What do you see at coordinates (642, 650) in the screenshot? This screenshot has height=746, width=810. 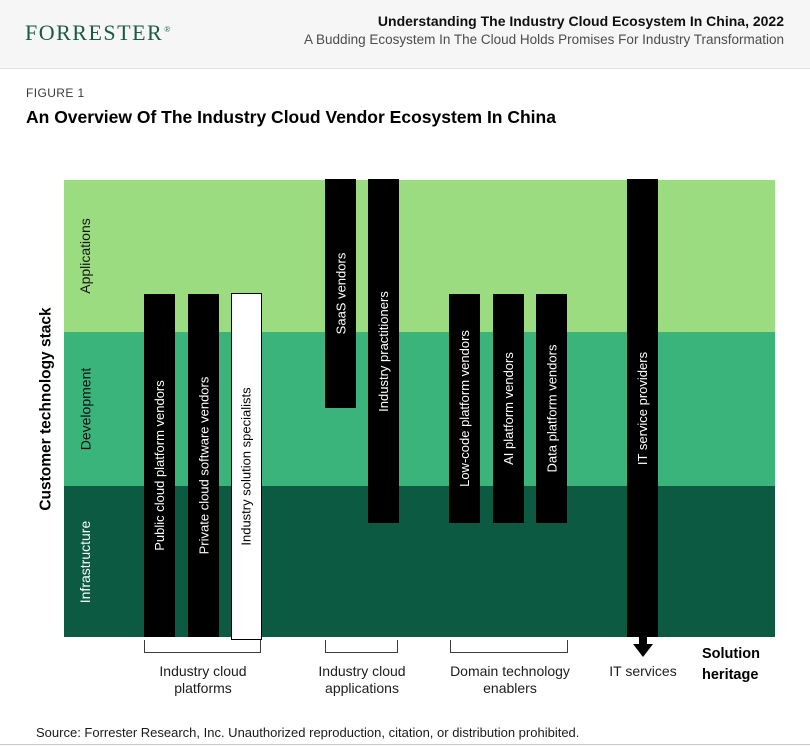 I see `down-arrow-icon` at bounding box center [642, 650].